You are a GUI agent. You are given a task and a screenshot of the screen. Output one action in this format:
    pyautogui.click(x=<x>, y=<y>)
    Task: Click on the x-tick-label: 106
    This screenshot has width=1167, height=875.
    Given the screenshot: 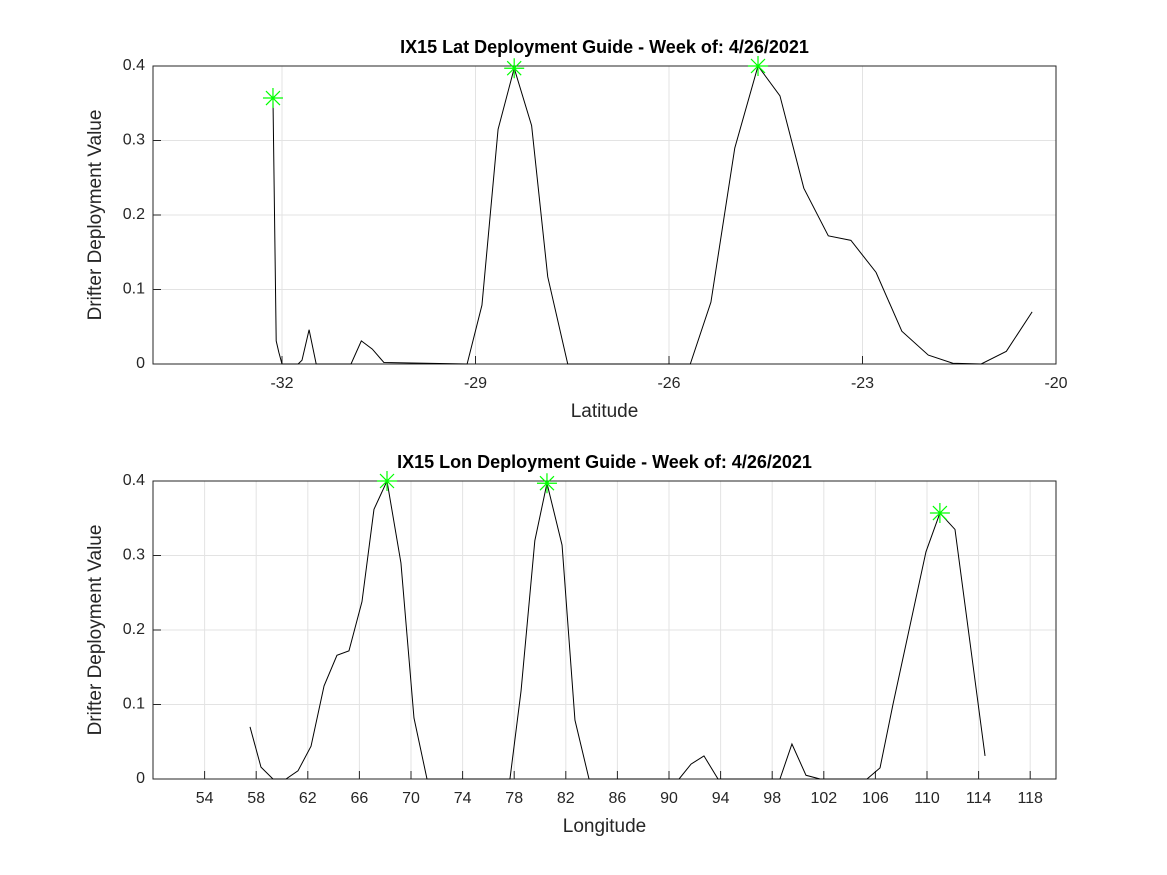 What is the action you would take?
    pyautogui.click(x=875, y=798)
    